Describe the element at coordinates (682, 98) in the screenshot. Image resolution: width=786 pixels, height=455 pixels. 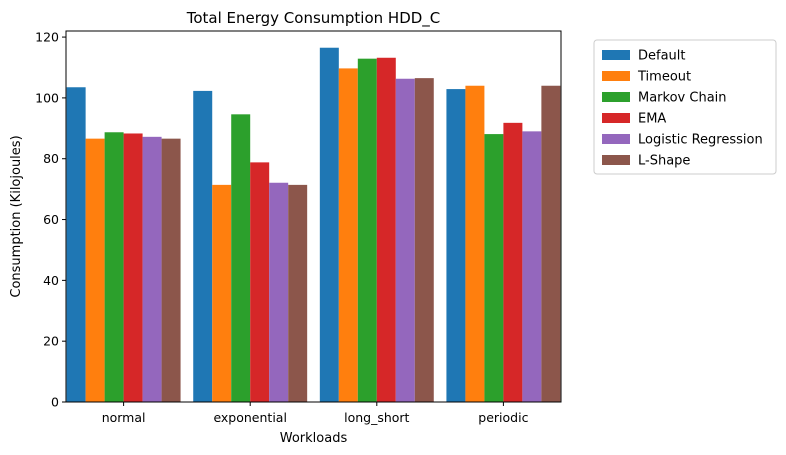
I see `legend-label: Markov Chain` at that location.